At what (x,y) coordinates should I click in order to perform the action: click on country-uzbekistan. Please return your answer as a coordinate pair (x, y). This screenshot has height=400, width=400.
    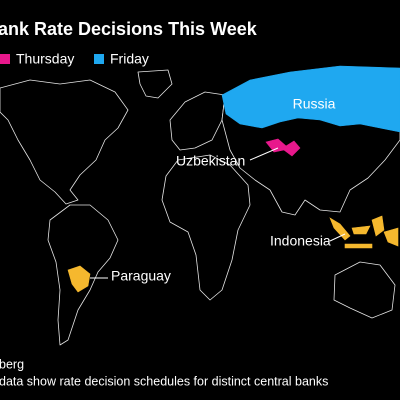
    Looking at the image, I should click on (283, 147).